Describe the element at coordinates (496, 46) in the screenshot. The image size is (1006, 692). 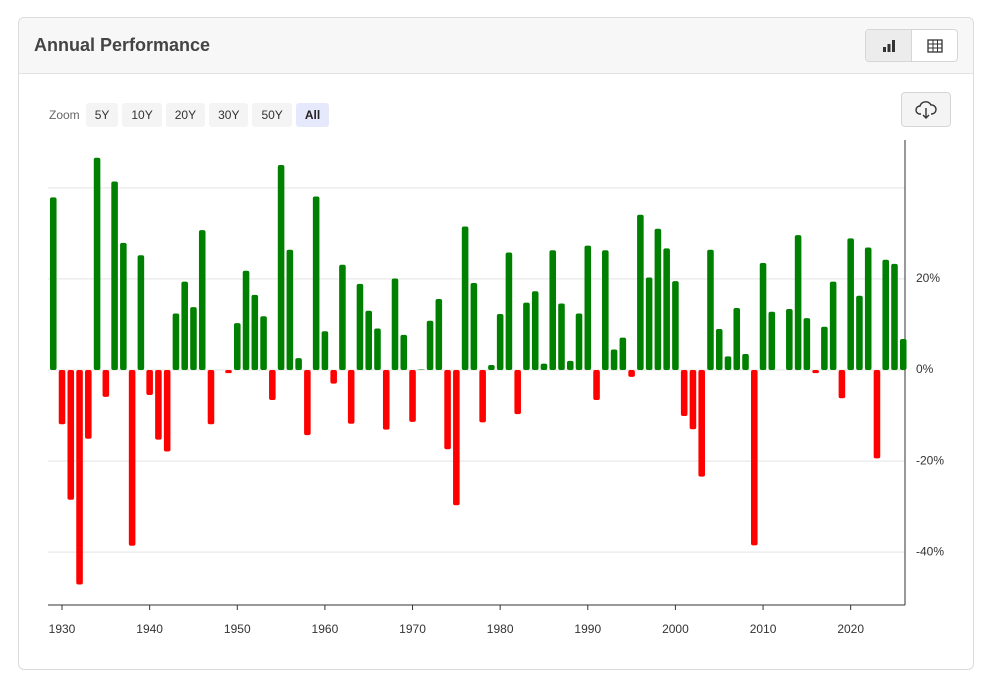
I see `card-header: Annual Performance` at that location.